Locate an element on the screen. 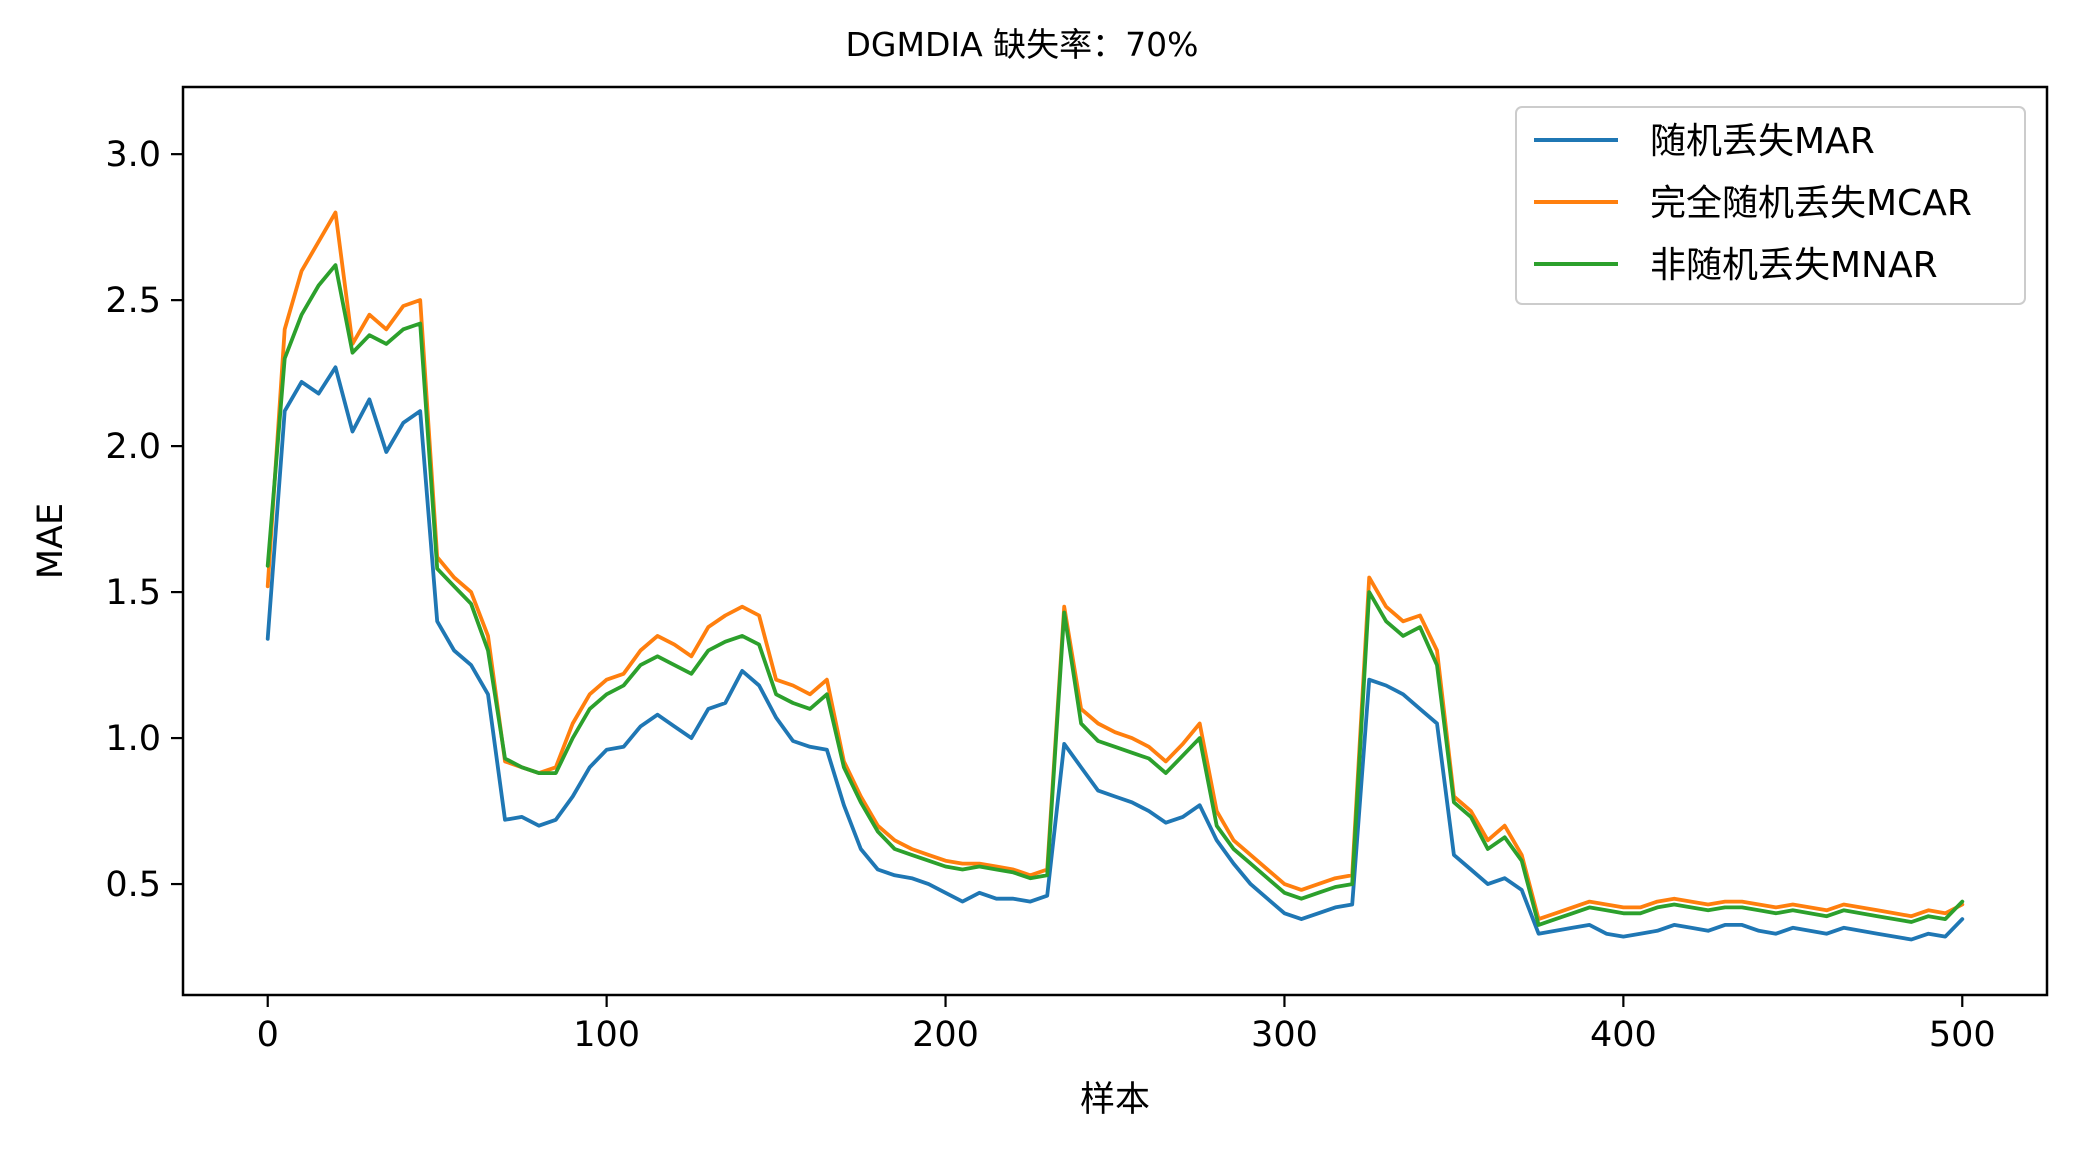  legend-label-3: 非随机丢失MNAR is located at coordinates (1794, 265).